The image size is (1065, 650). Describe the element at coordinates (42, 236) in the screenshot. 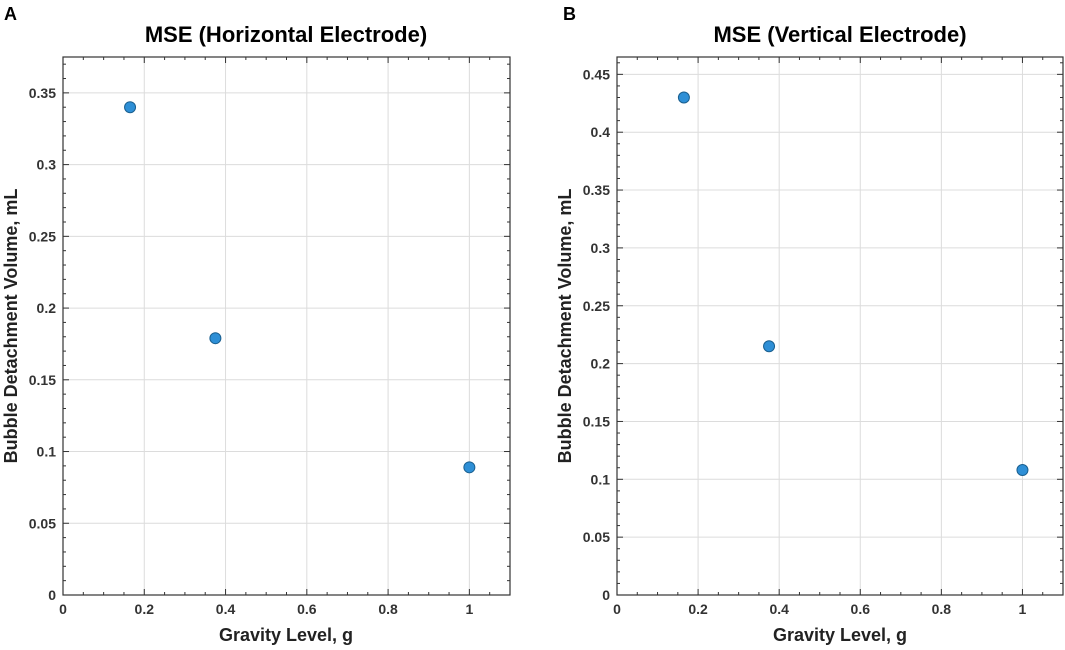

I see `panel-a-y-tick-label: 0.25` at that location.